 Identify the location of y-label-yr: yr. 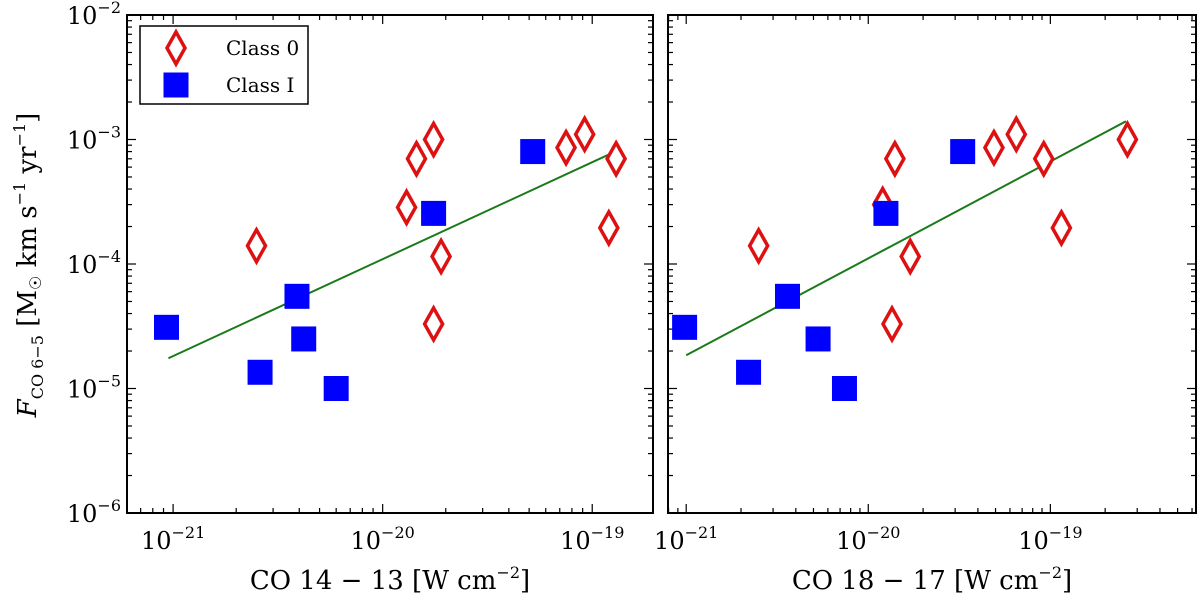
(28, 164).